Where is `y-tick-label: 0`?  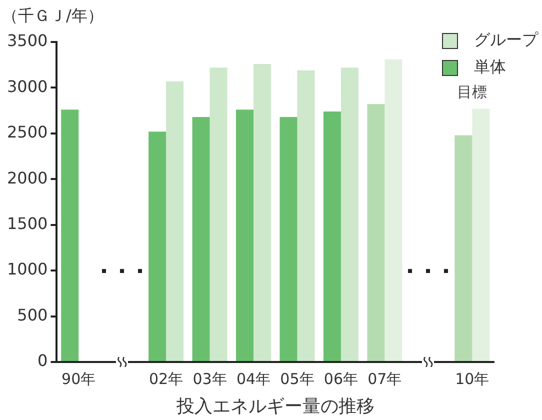 y-tick-label: 0 is located at coordinates (43, 360).